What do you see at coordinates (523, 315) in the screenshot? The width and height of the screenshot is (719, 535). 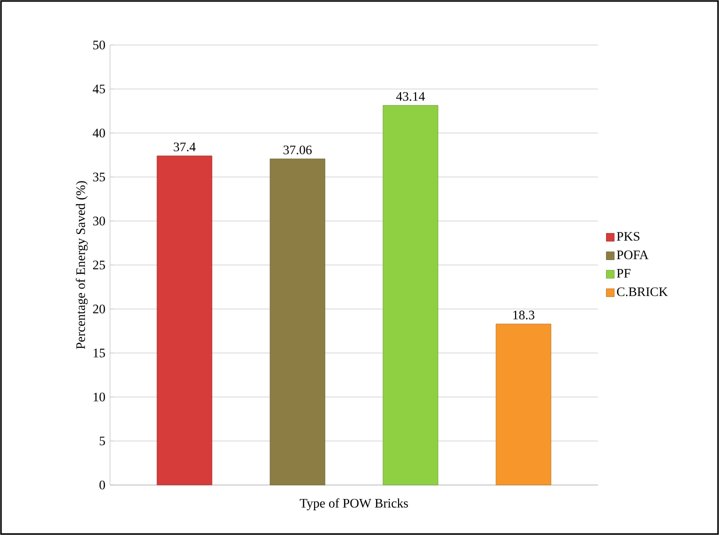 I see `data-label: 18.3` at bounding box center [523, 315].